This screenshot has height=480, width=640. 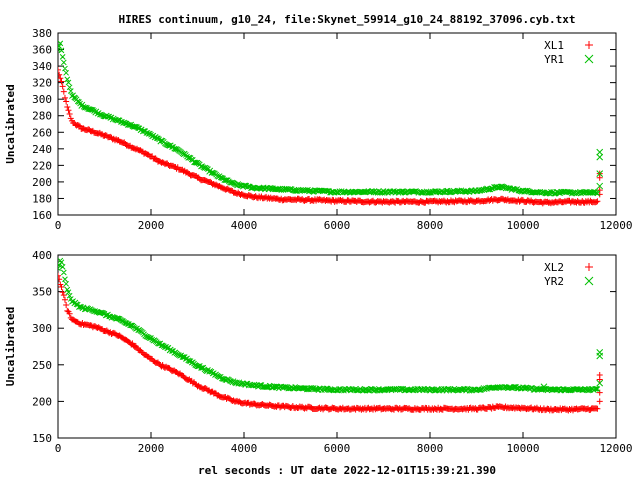 What do you see at coordinates (42, 33) in the screenshot?
I see `y-tick-label: 380` at bounding box center [42, 33].